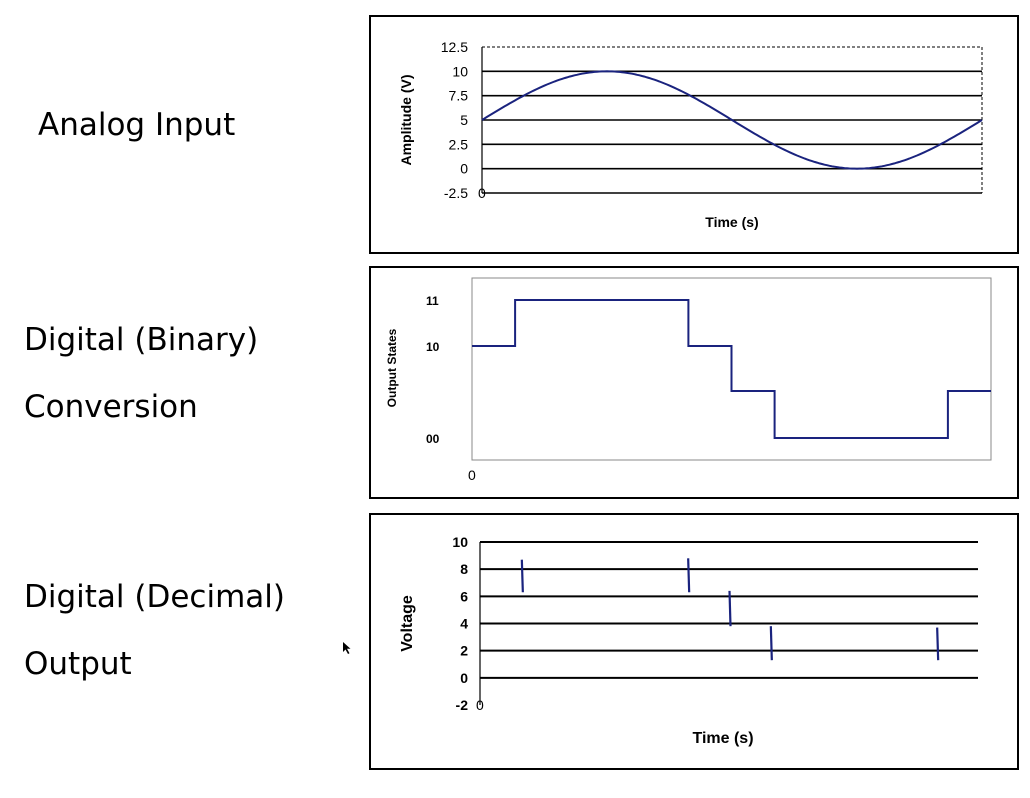 This screenshot has height=798, width=1030. Describe the element at coordinates (154, 597) in the screenshot. I see `digital-decimal-label: Digital (Decimal)` at that location.